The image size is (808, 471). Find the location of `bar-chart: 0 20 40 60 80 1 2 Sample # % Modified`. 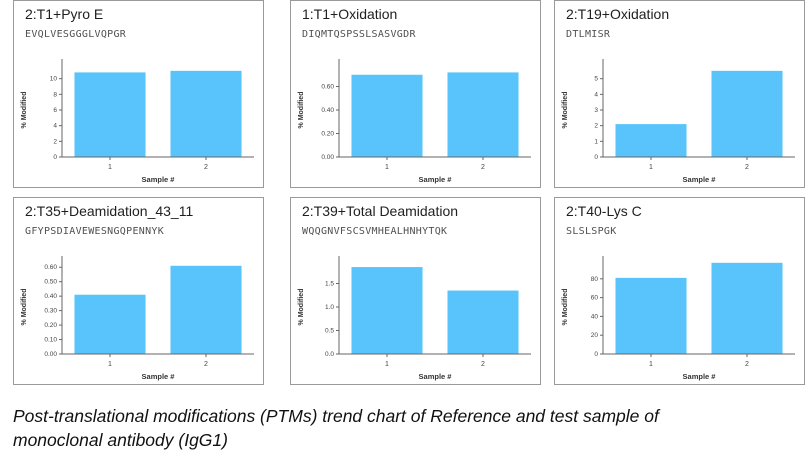

bar-chart: 0 20 40 60 80 1 2 Sample # % Modified is located at coordinates (678, 318).